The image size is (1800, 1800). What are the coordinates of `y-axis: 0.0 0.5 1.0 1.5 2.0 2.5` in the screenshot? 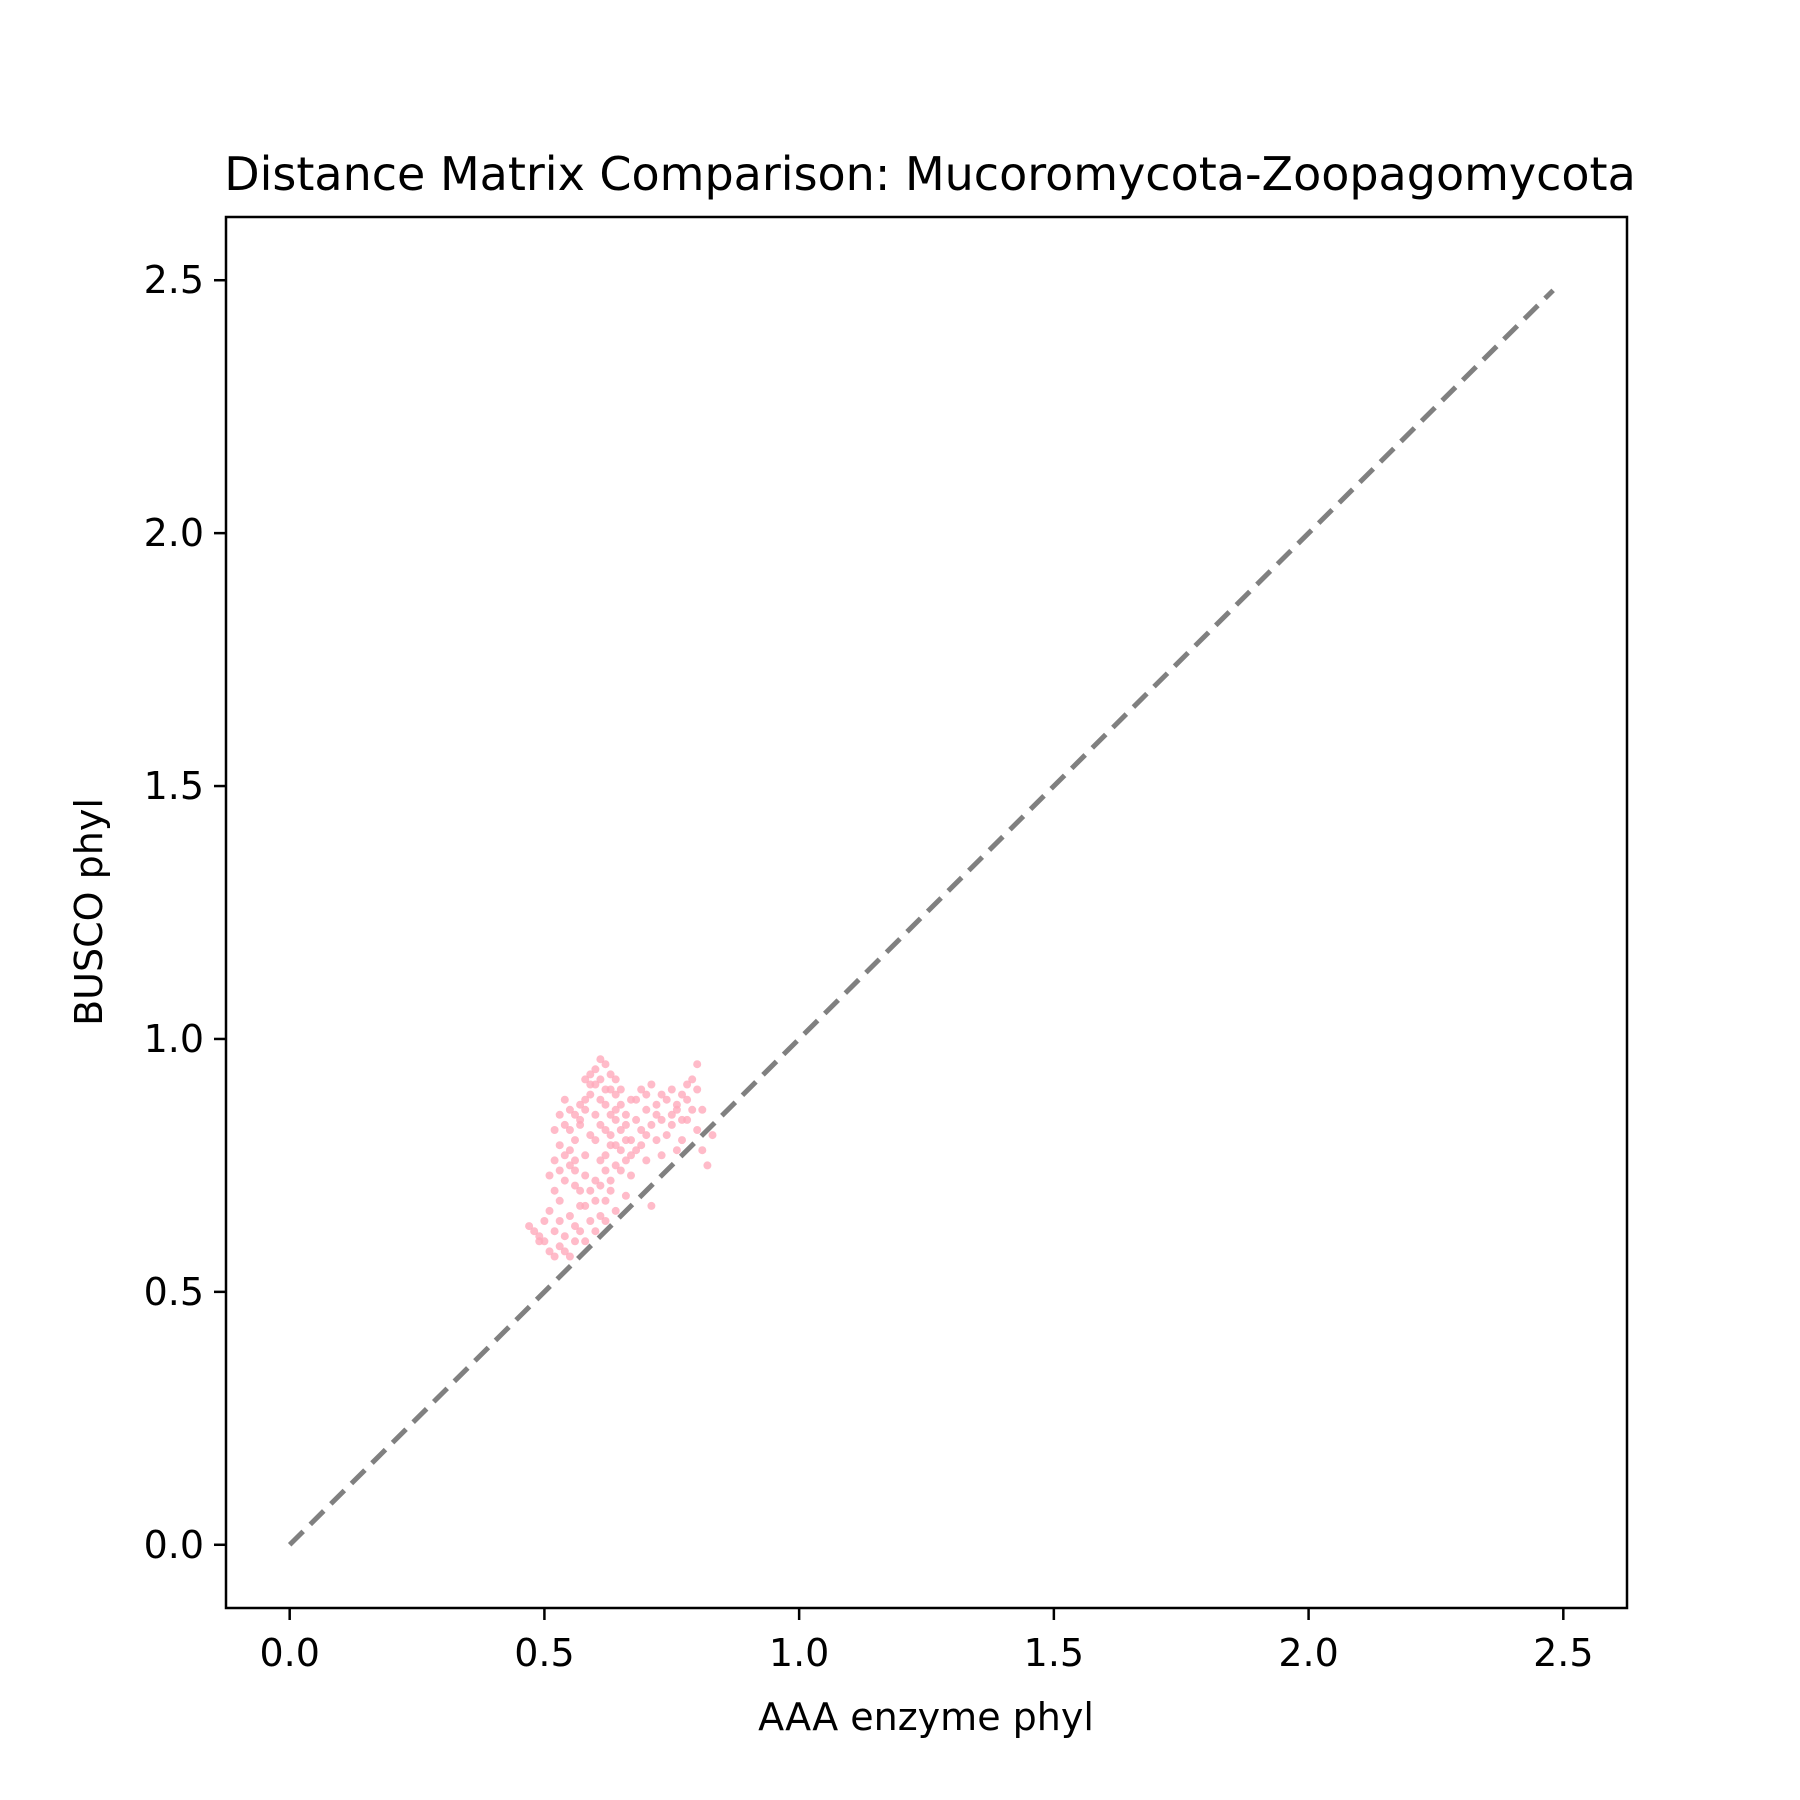 It's located at (185, 912).